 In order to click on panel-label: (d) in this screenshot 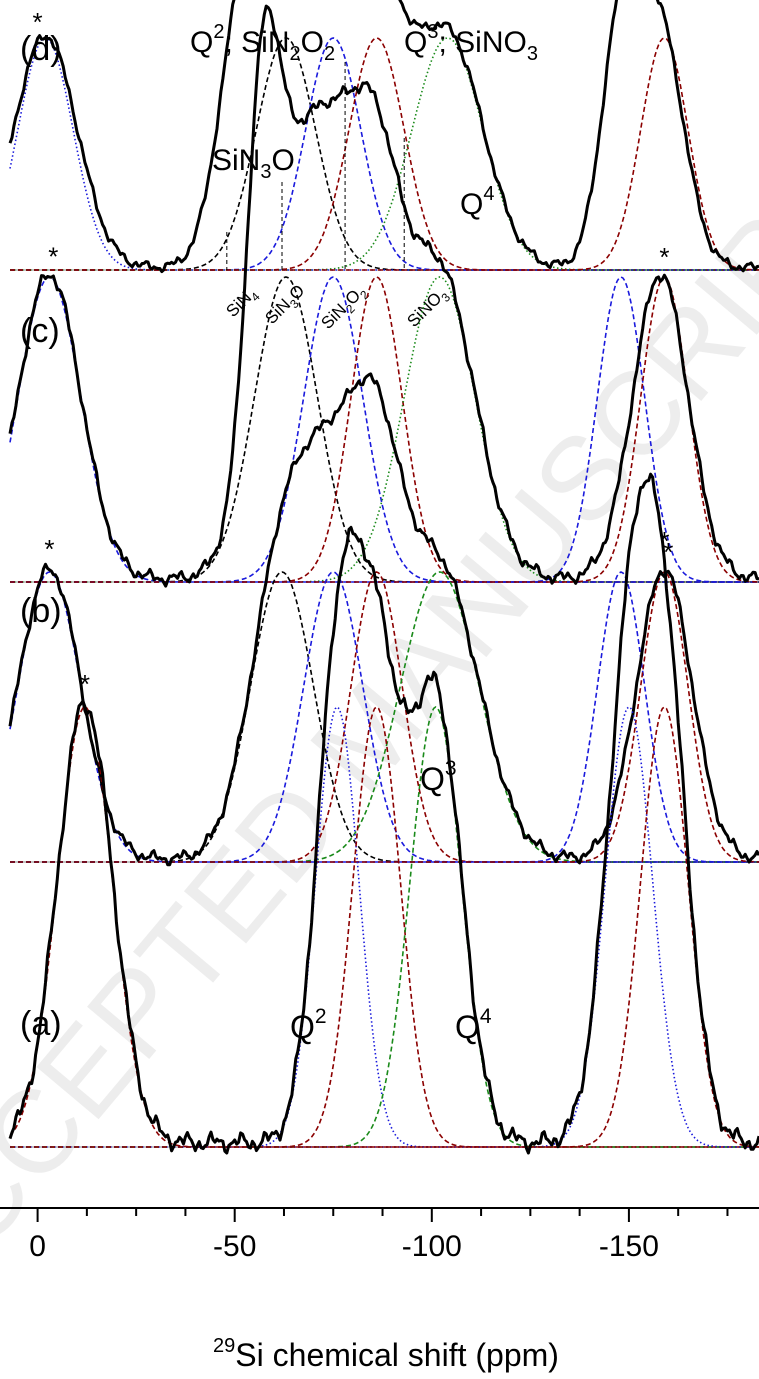, I will do `click(41, 49)`.